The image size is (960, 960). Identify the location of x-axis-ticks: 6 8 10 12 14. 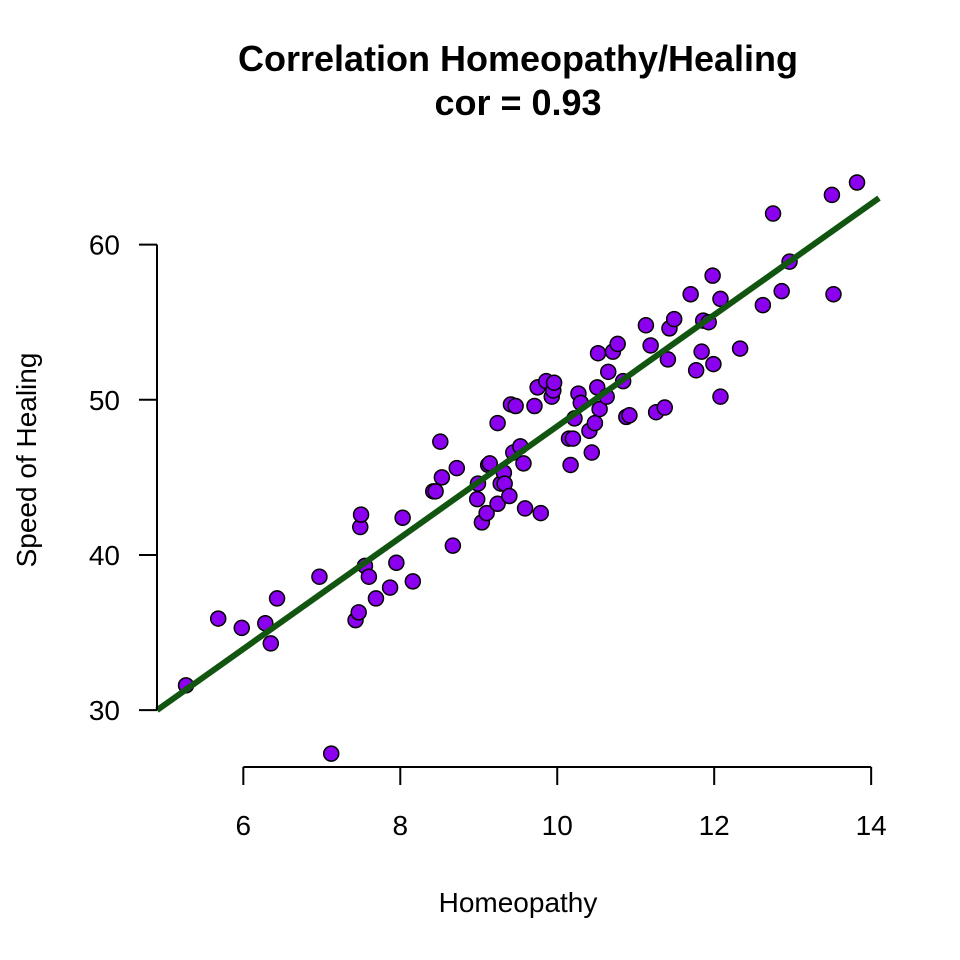
(561, 804).